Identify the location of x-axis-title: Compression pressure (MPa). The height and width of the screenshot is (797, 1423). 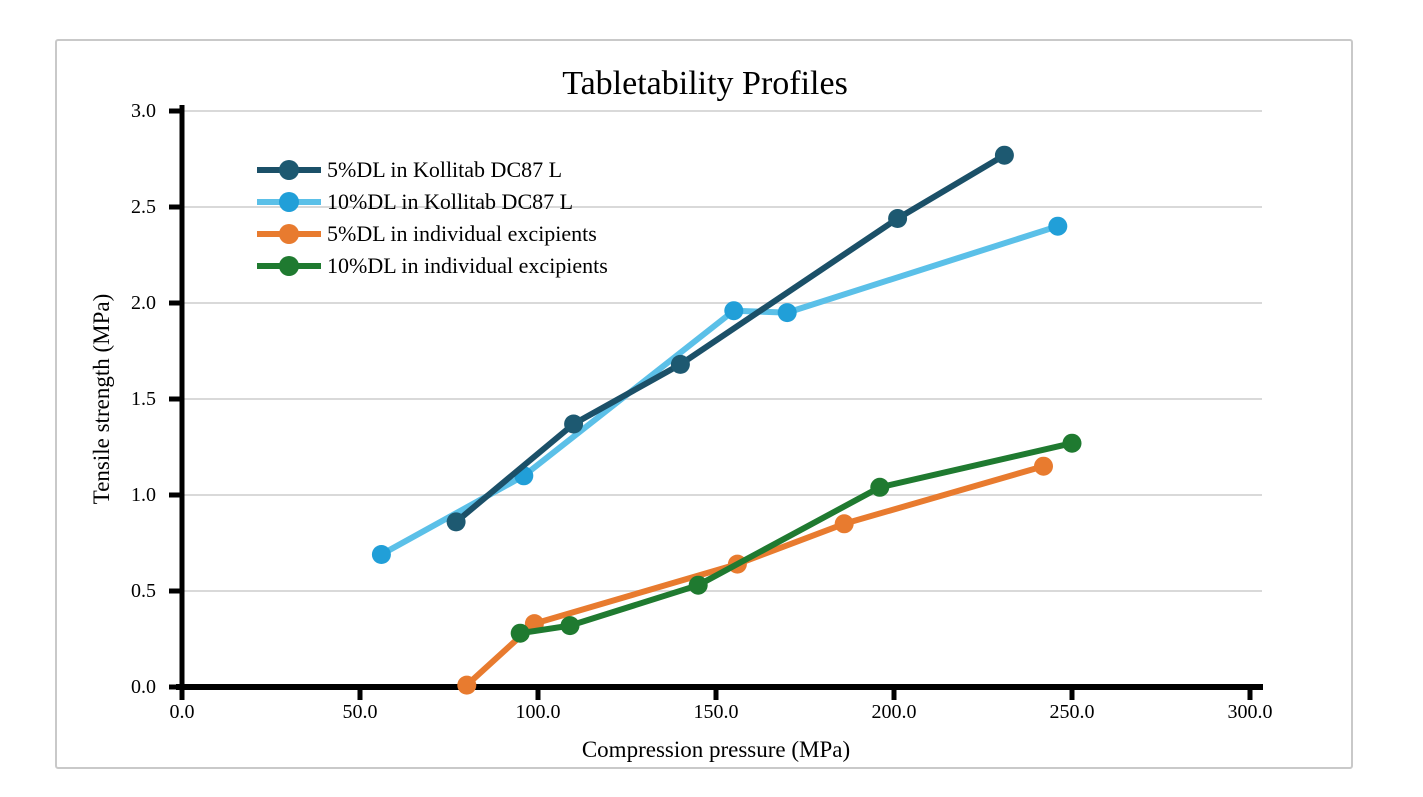
(716, 749).